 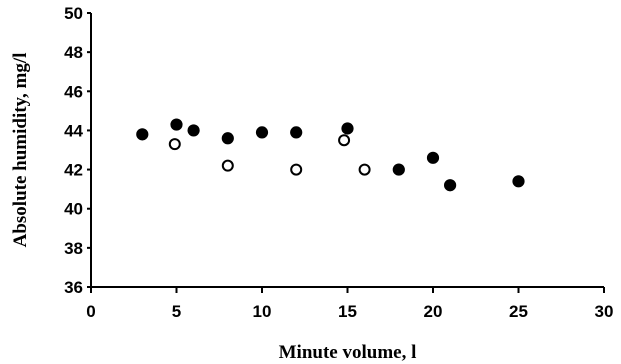 What do you see at coordinates (330, 155) in the screenshot?
I see `data-points` at bounding box center [330, 155].